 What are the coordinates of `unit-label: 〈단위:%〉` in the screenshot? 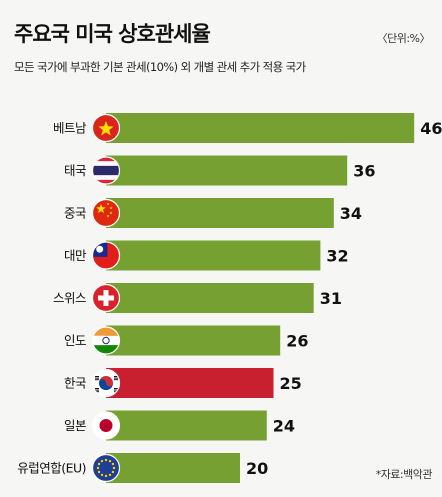 It's located at (403, 38).